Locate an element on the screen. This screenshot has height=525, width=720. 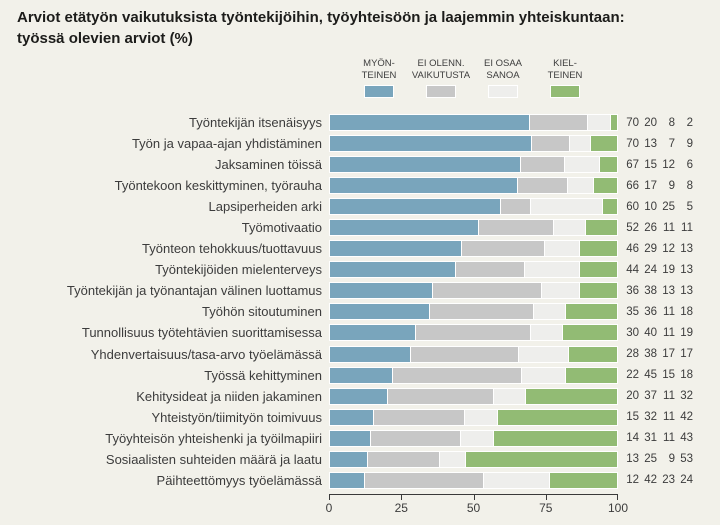
value-labels: 12 42 23 24 is located at coordinates (658, 480).